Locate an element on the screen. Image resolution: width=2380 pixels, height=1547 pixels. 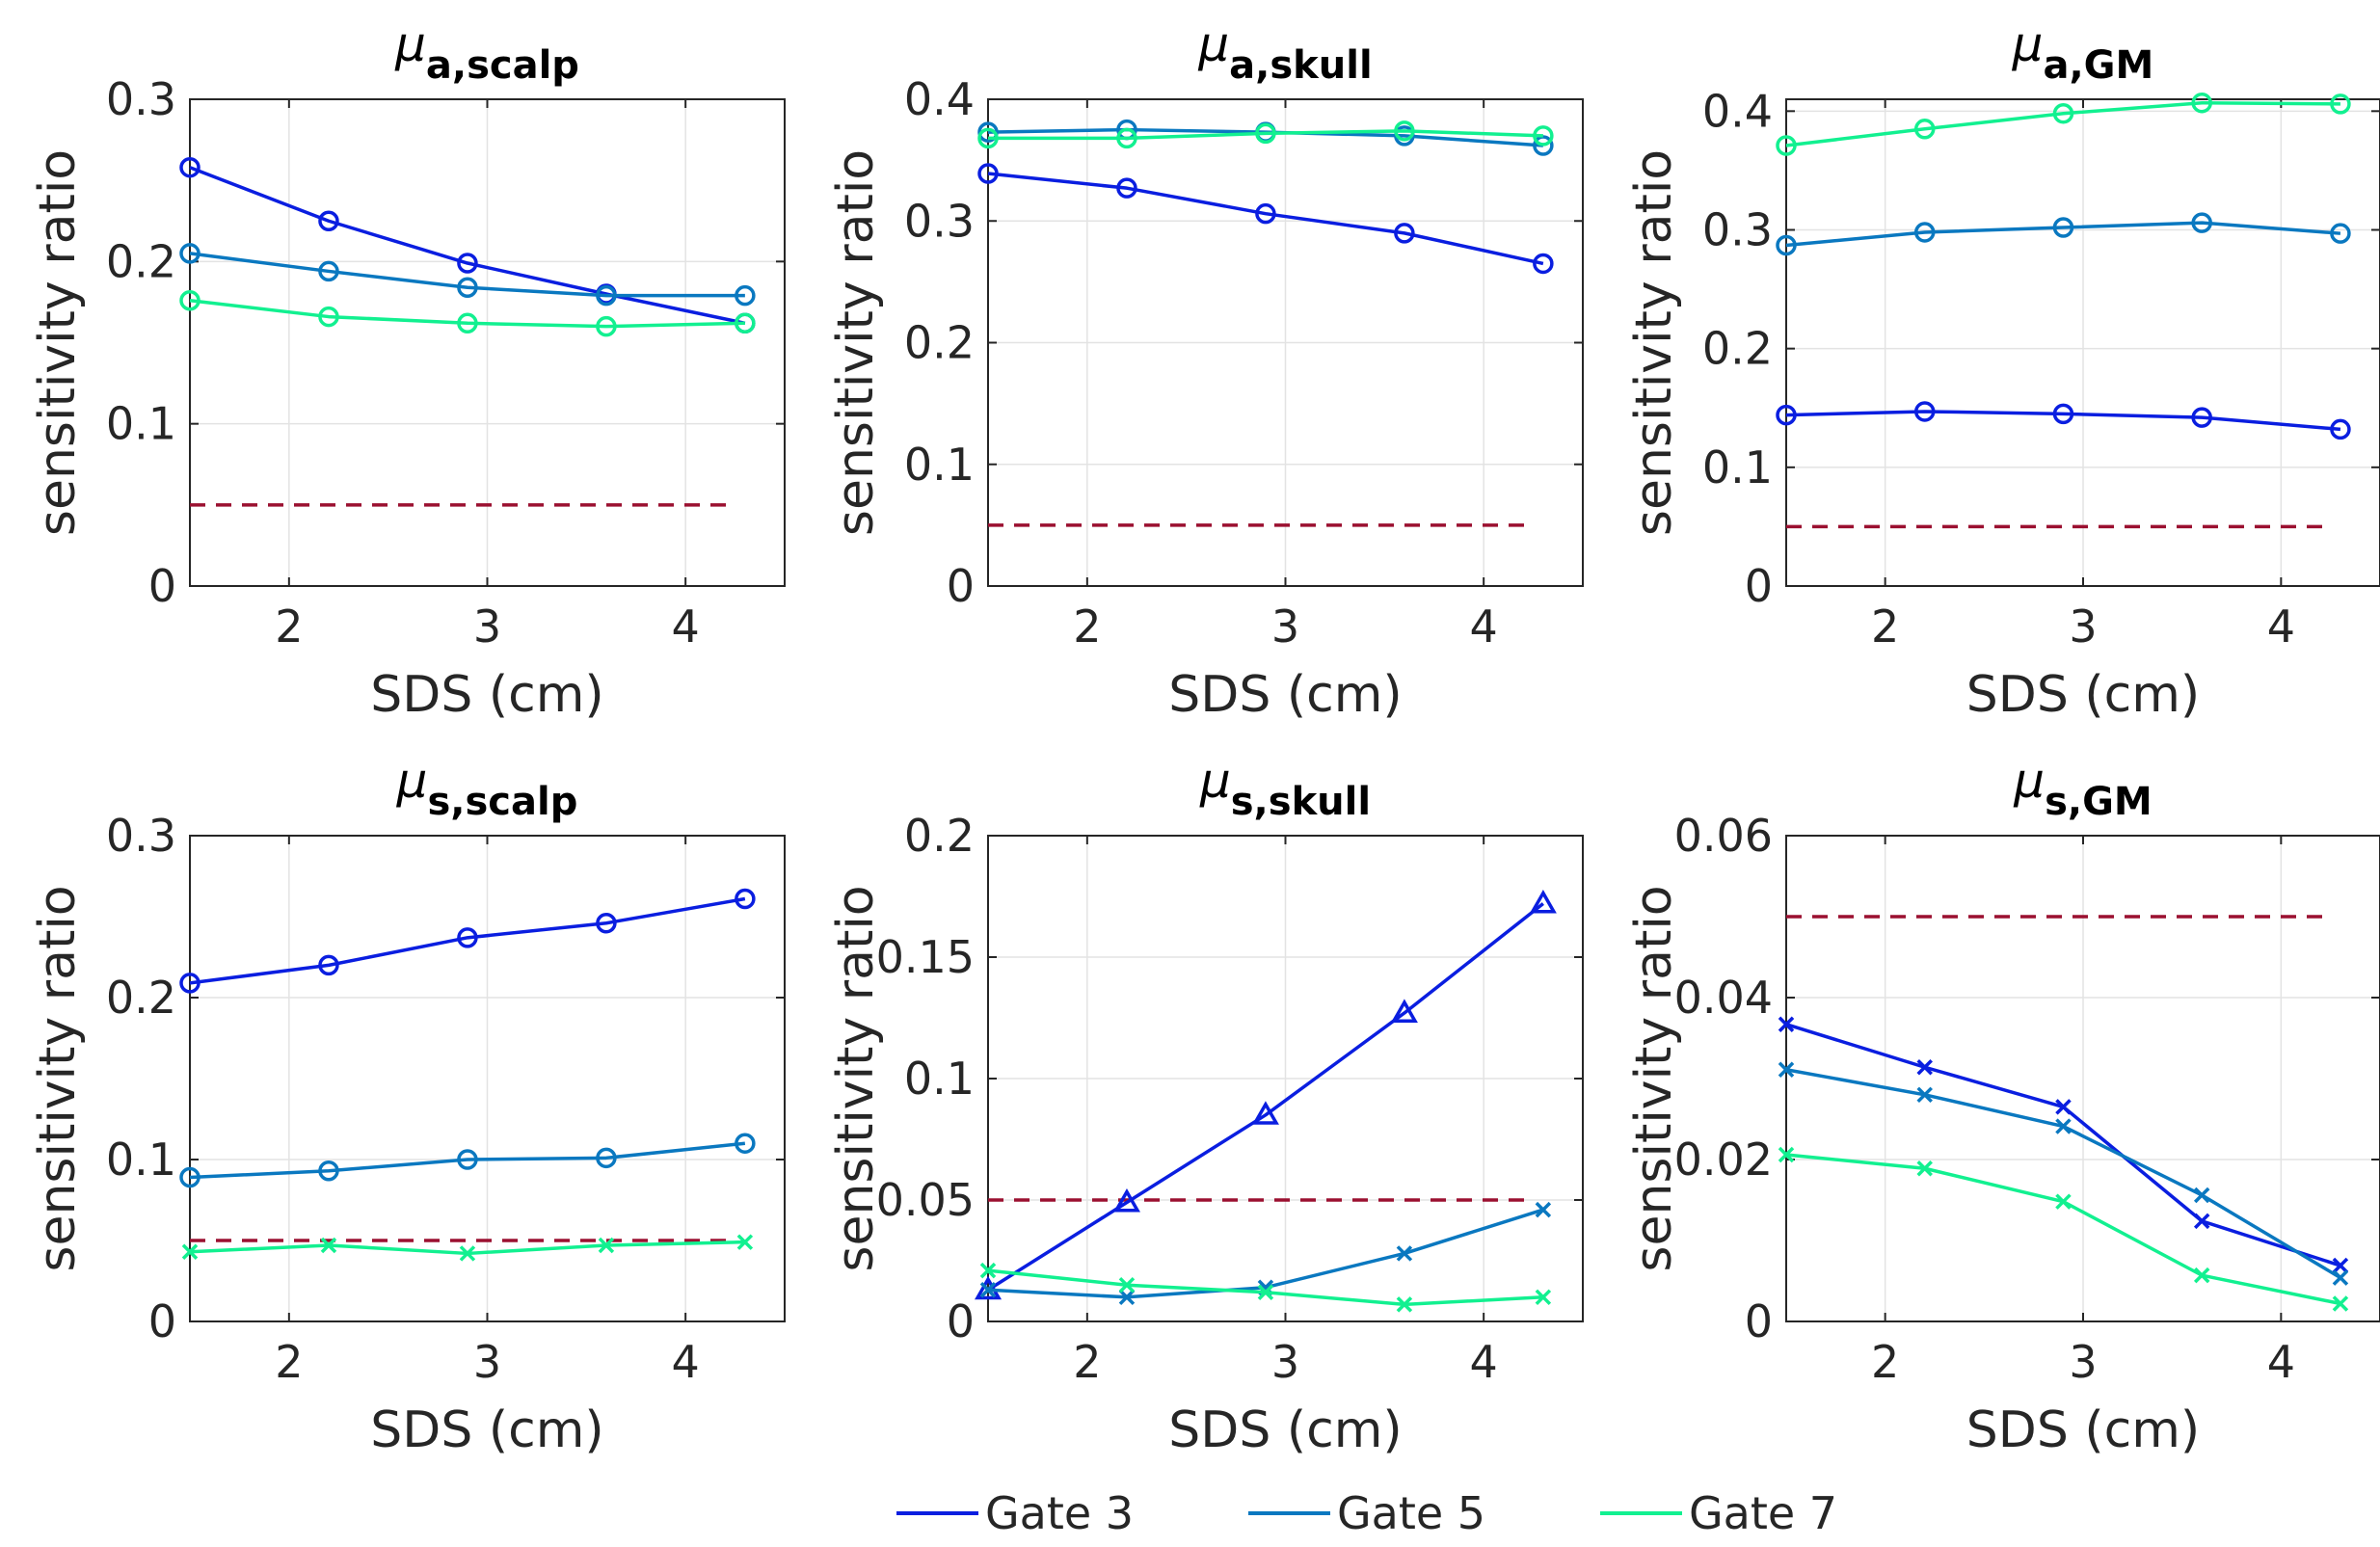
chart-title: μs,GM is located at coordinates (2082, 788).